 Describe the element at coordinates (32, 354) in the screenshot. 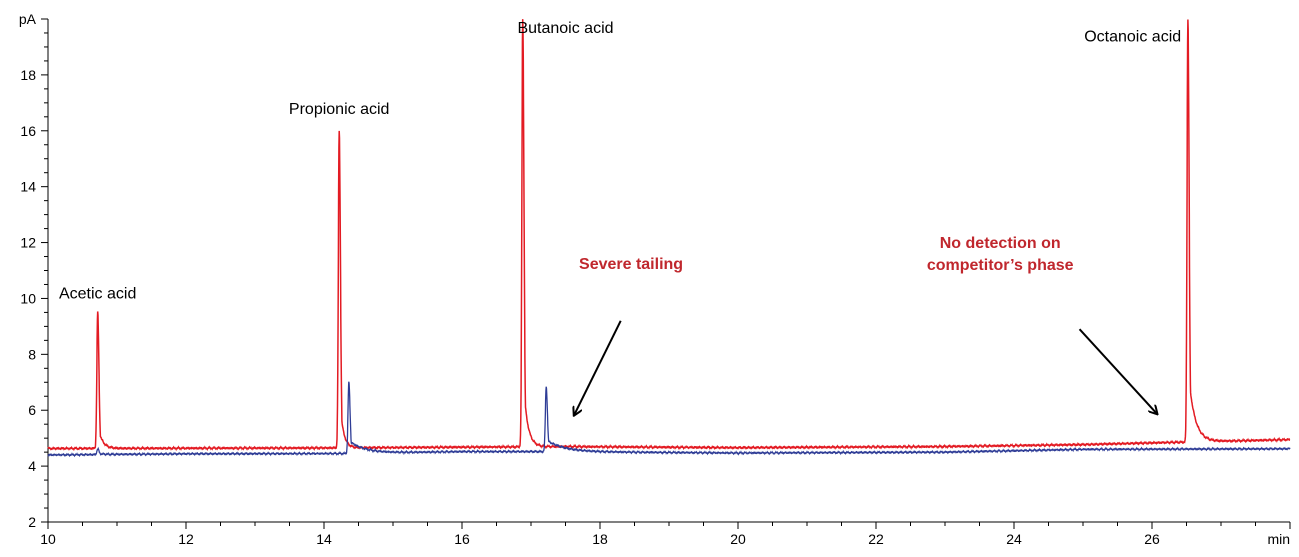

I see `y-tick-label: 8` at that location.